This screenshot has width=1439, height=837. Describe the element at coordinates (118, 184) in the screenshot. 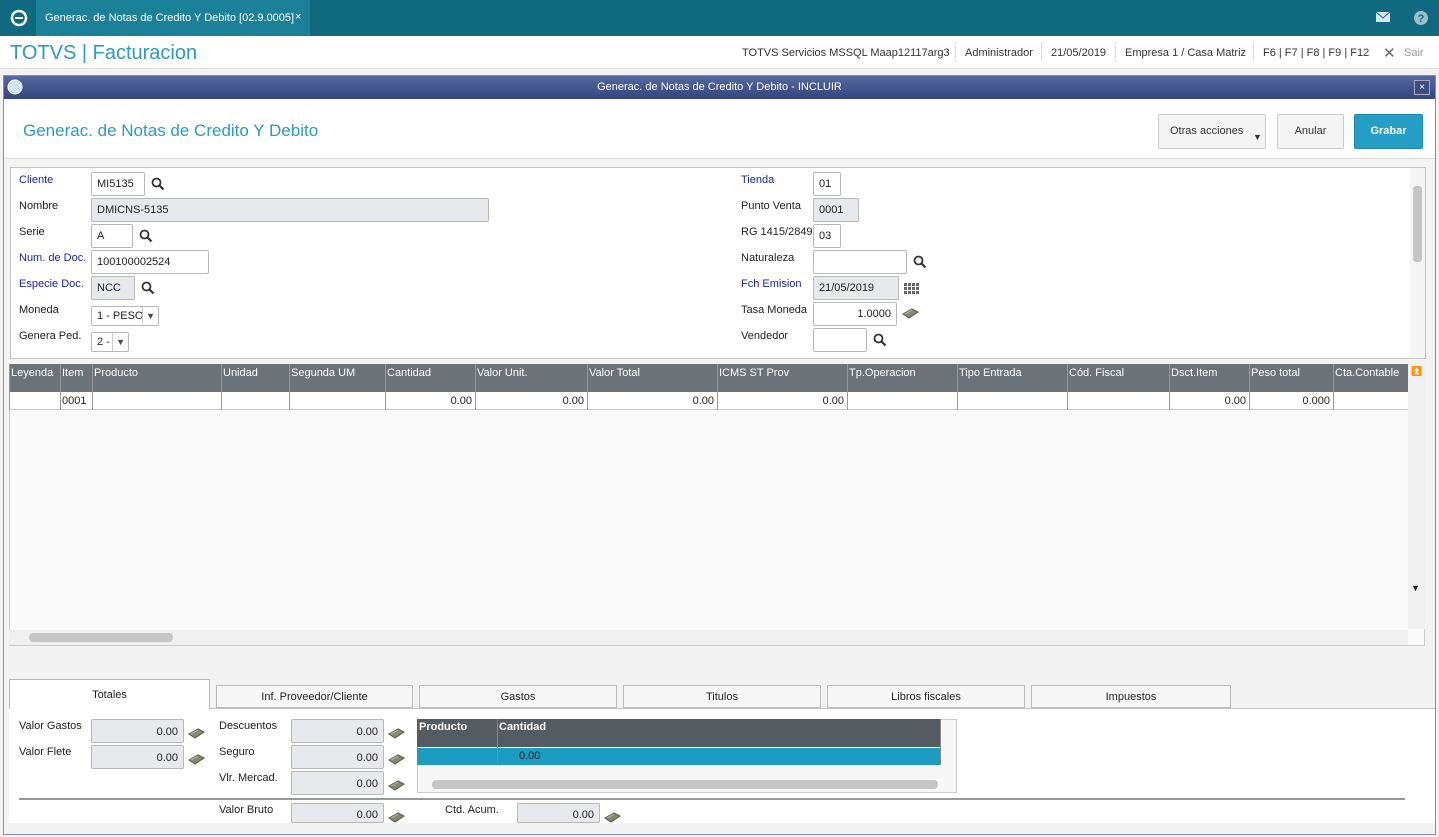

I see `input: MI5135` at that location.